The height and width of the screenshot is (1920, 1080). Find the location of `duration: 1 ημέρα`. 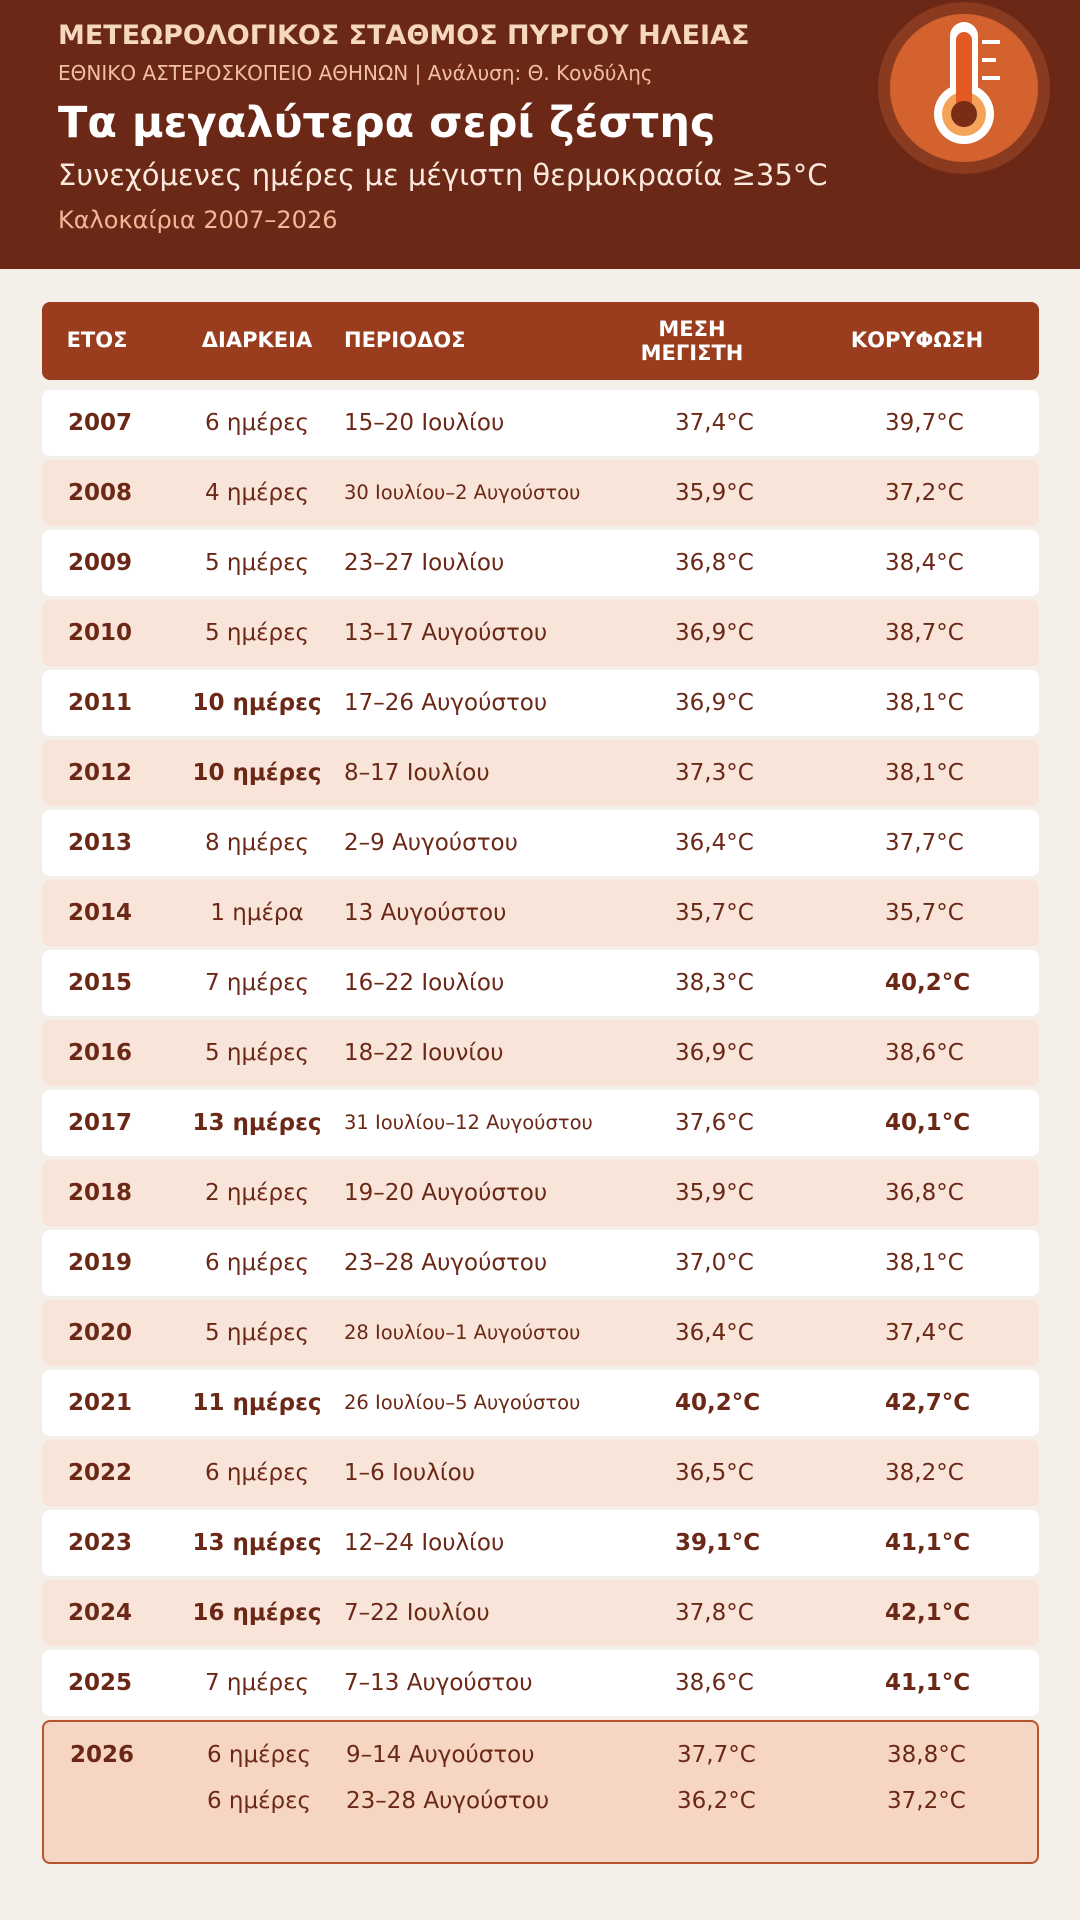

duration: 1 ημέρα is located at coordinates (257, 913).